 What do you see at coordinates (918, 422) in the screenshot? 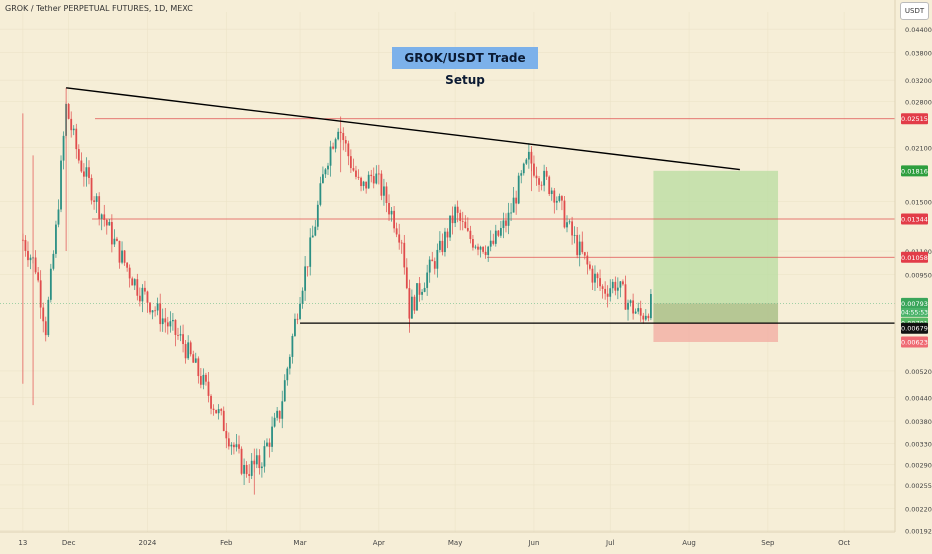
I see `price-tick-label: 0.00380` at bounding box center [918, 422].